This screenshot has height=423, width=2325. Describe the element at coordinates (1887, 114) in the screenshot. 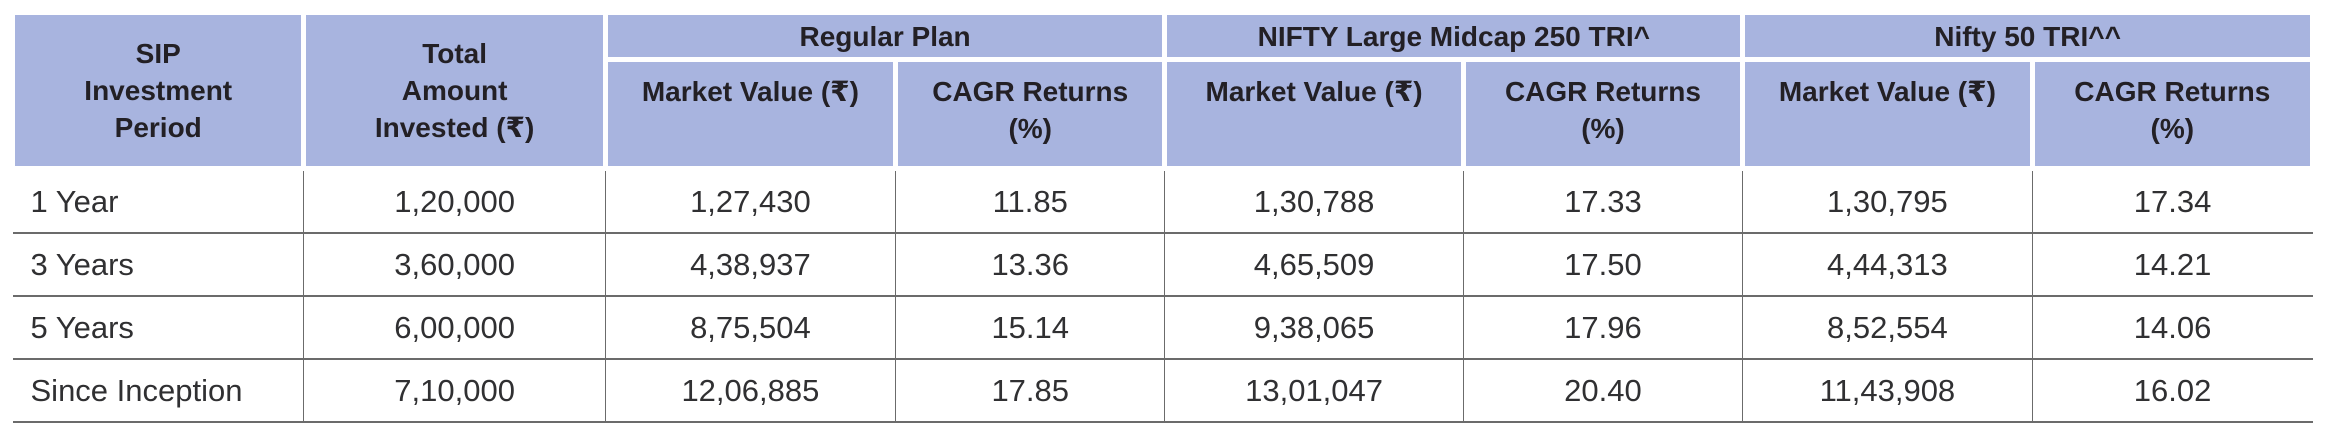

I see `header-nifty50-market-value: Market Value (₹)` at that location.